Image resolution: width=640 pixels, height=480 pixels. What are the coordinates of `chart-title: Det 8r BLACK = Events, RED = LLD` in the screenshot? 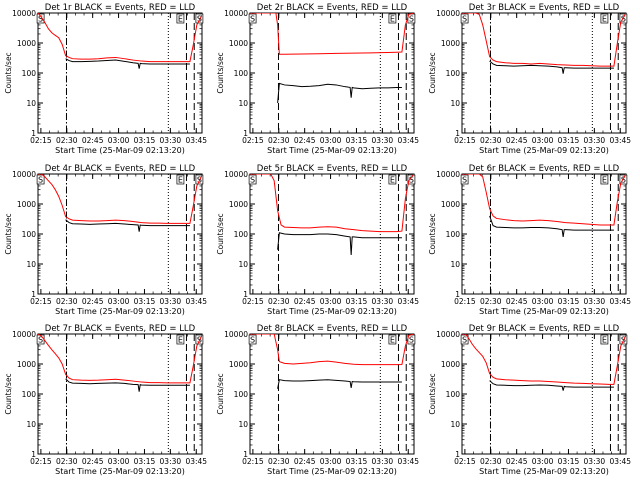 It's located at (332, 329).